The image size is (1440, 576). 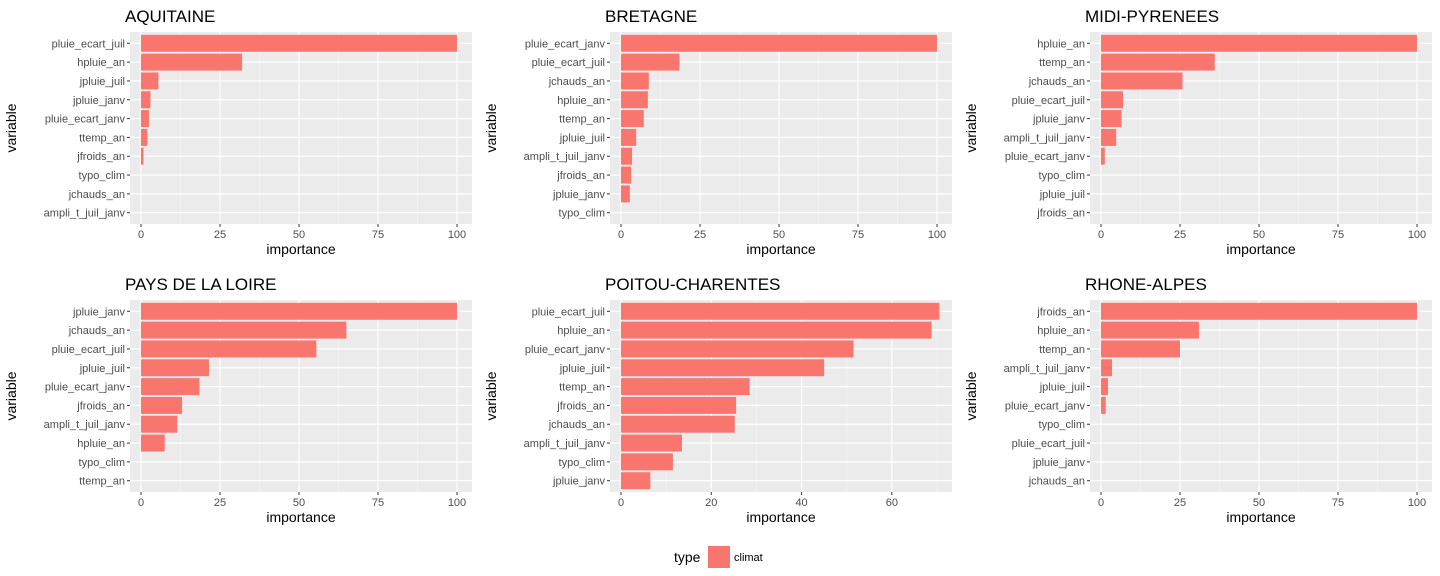 What do you see at coordinates (651, 16) in the screenshot?
I see `panel-title: BRETAGNE` at bounding box center [651, 16].